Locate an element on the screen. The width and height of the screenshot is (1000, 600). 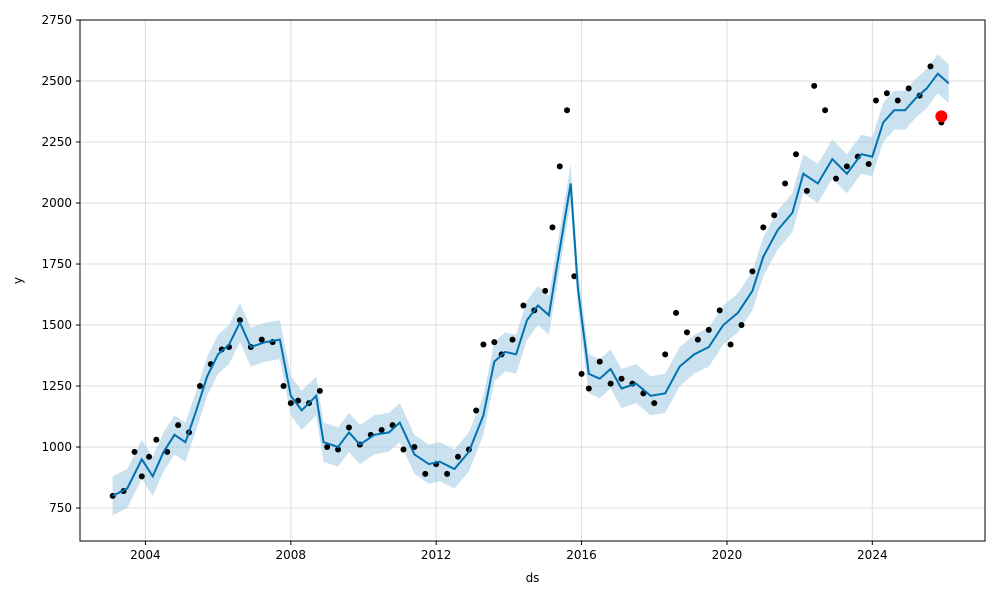
x-tick-label: 2024 is located at coordinates (872, 555).